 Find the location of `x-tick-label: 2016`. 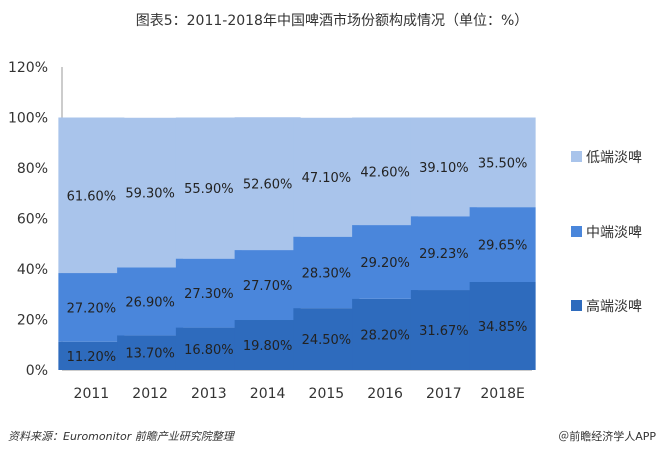

x-tick-label: 2016 is located at coordinates (385, 394).